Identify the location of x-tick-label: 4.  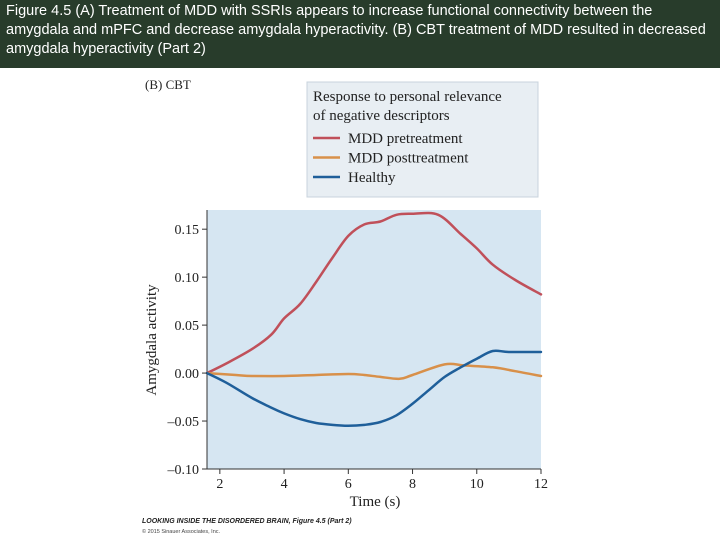
(284, 484).